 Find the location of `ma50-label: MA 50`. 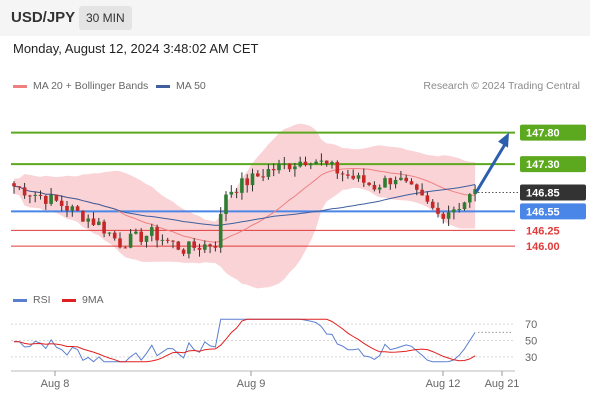

ma50-label: MA 50 is located at coordinates (191, 86).